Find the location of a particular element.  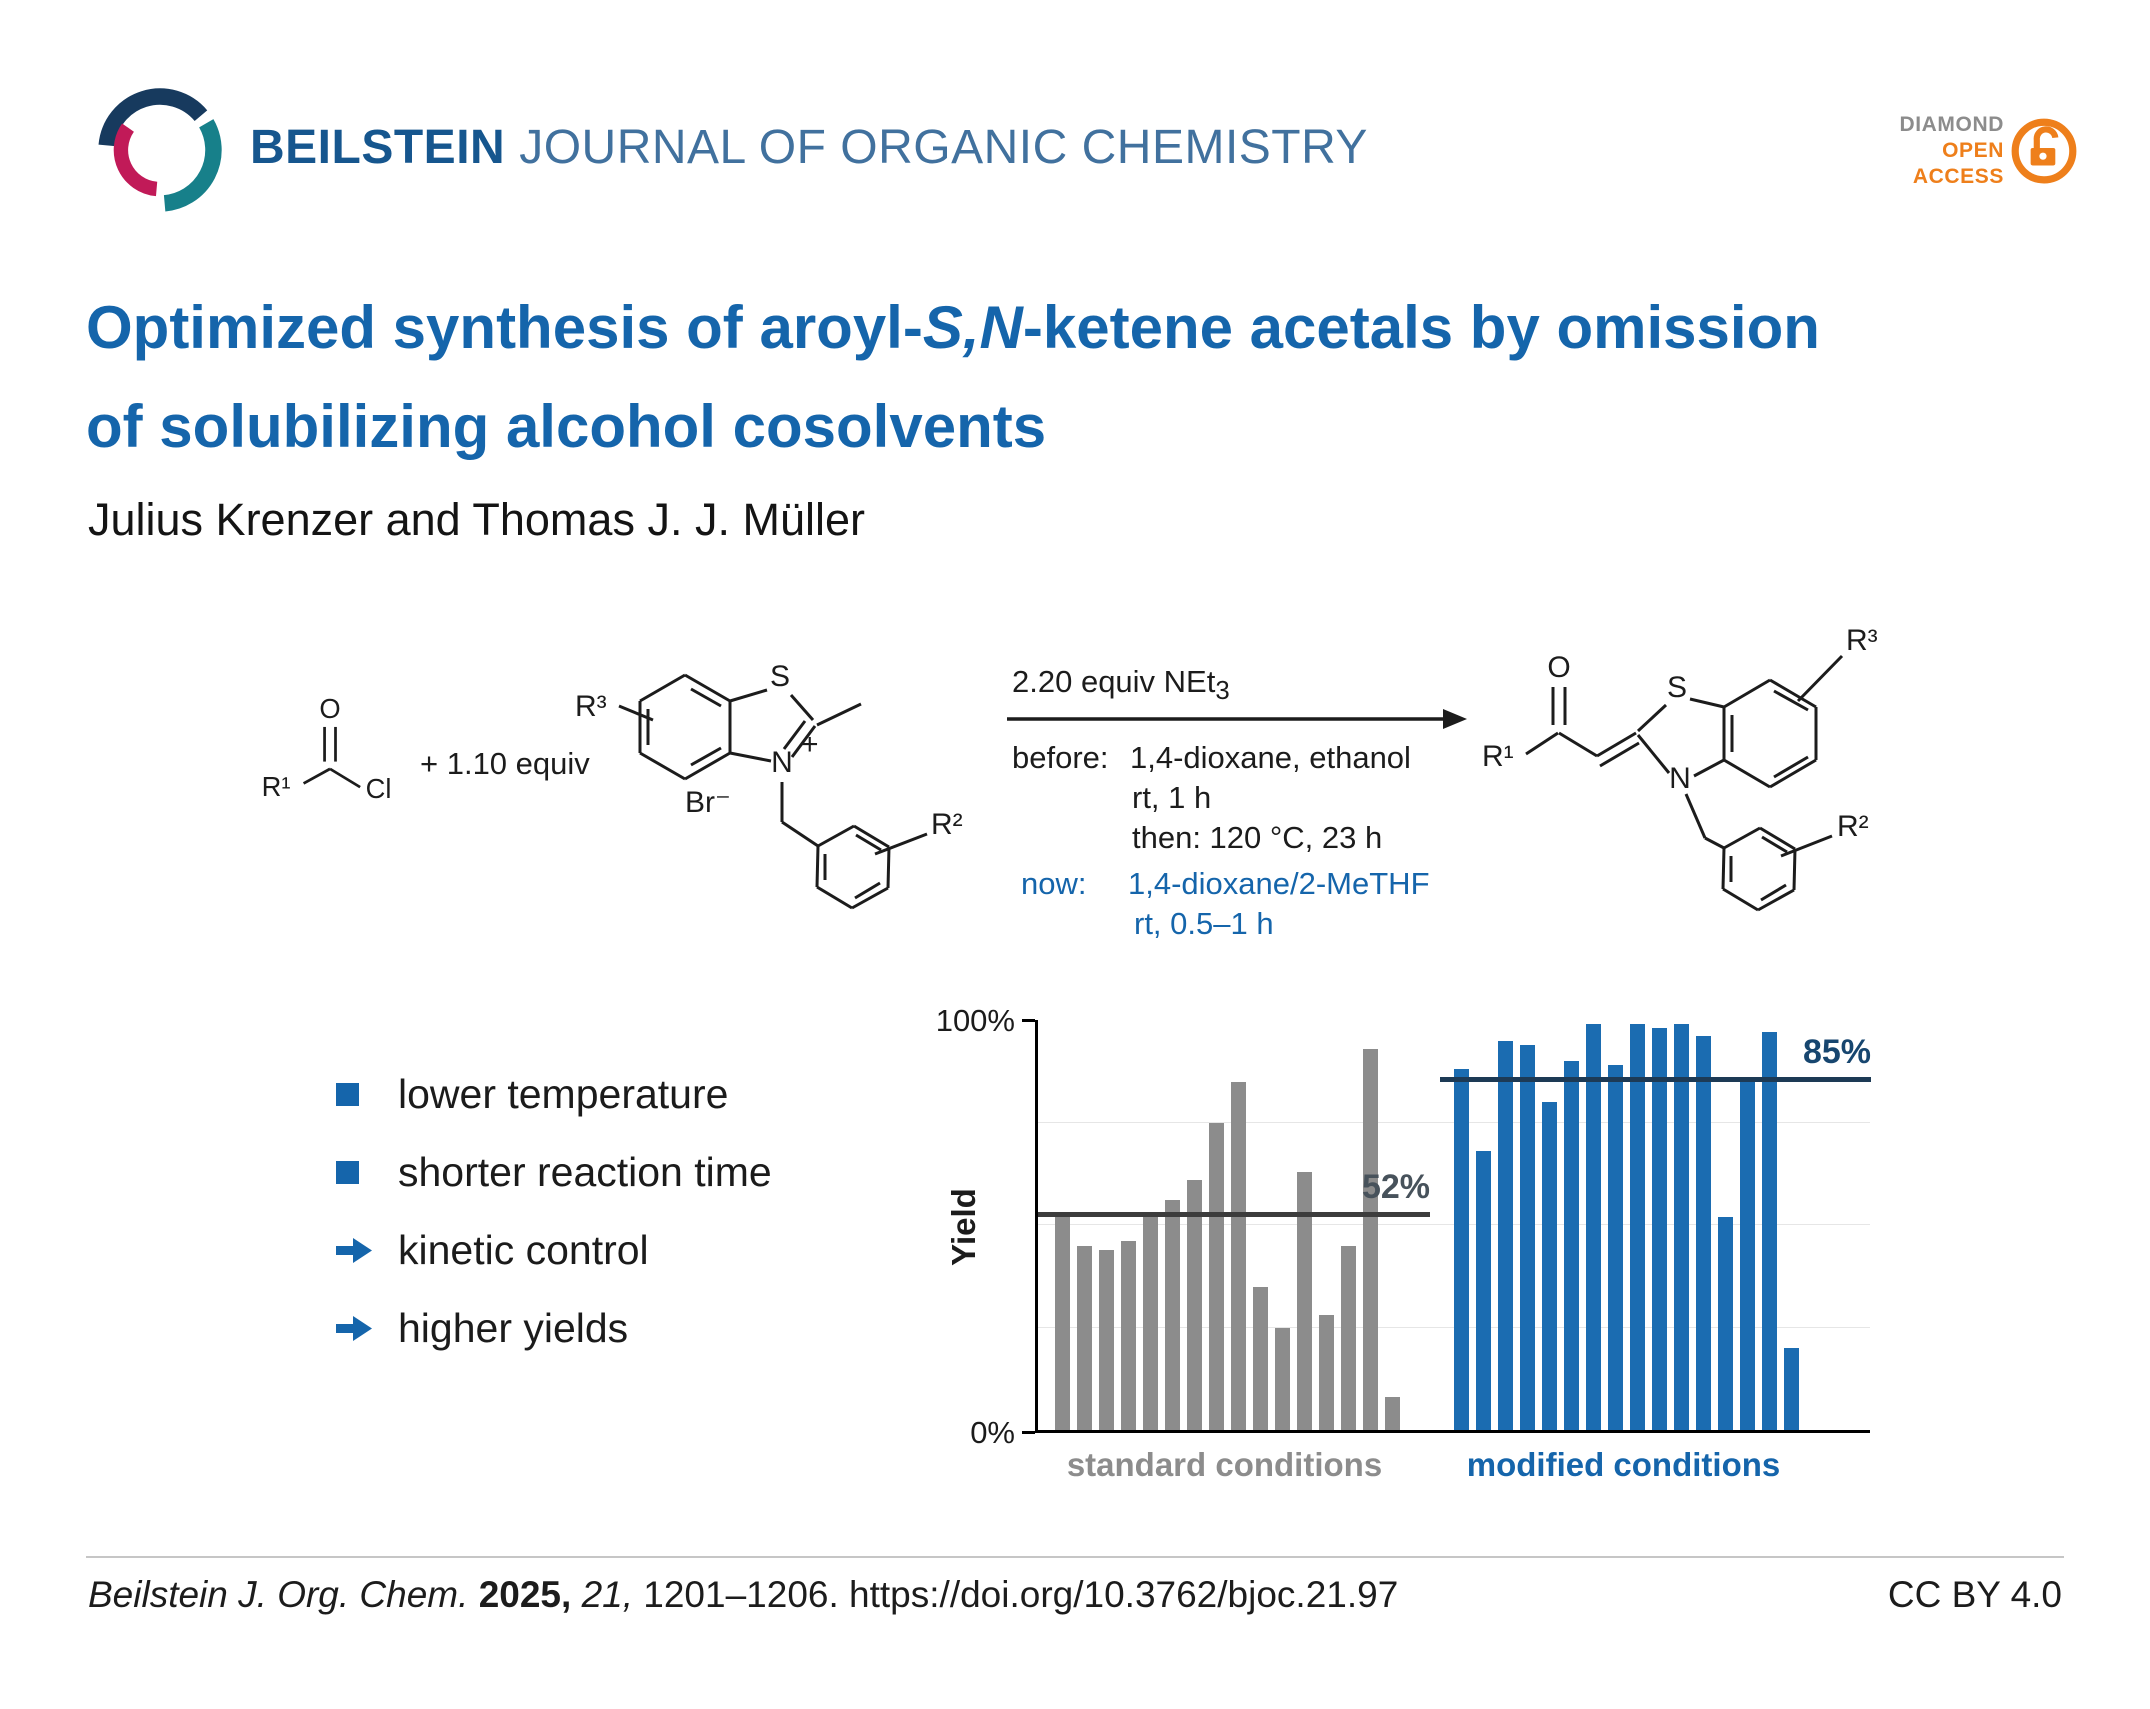

title-line-2: of solubilizing alcohol cosolvents is located at coordinates (566, 426).